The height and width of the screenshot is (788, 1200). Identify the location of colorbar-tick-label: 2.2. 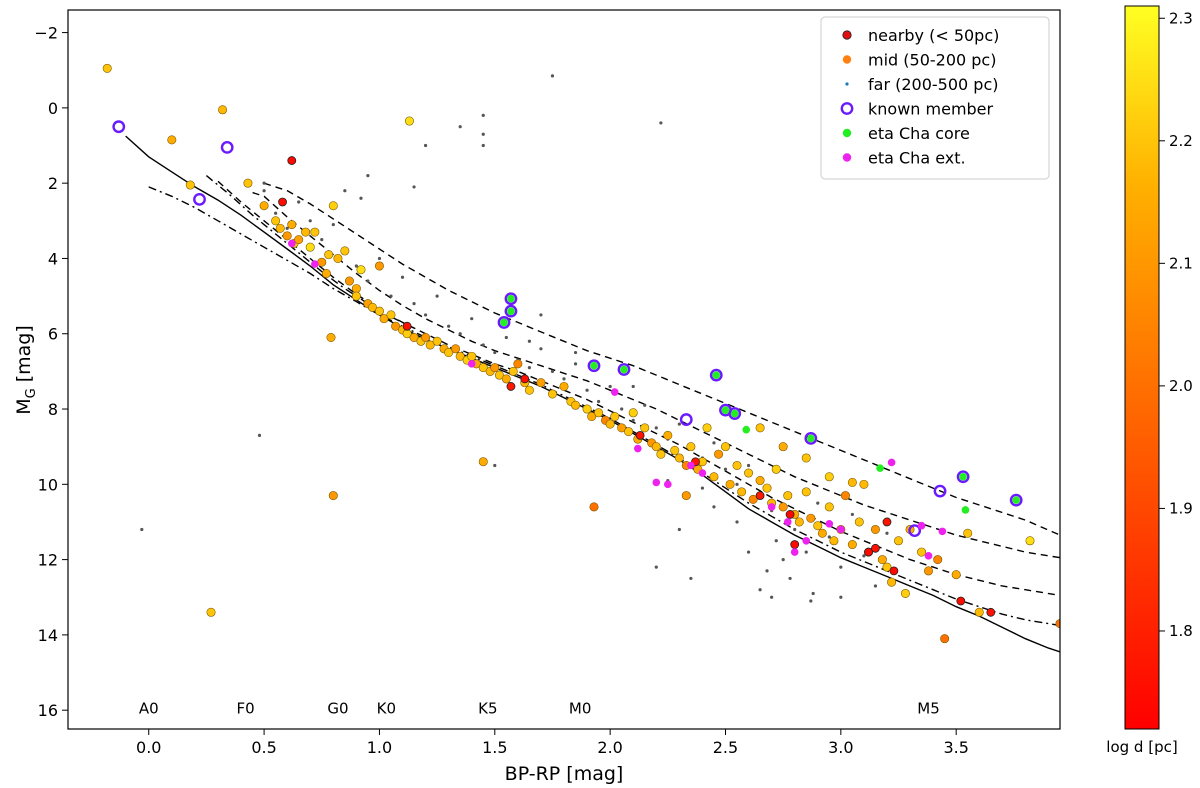
(1181, 141).